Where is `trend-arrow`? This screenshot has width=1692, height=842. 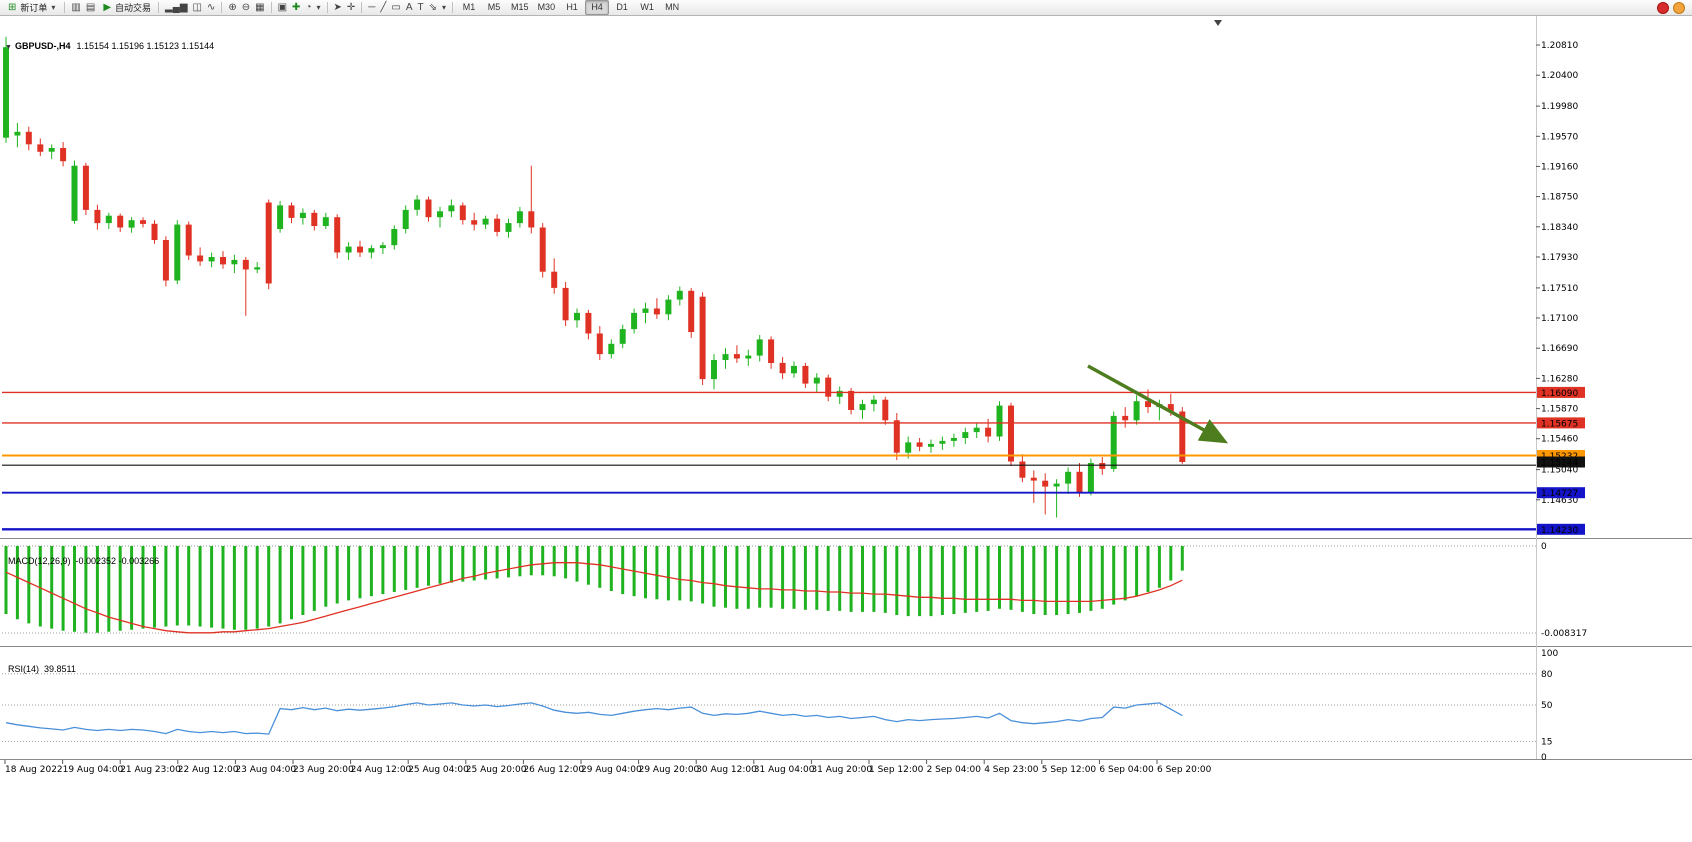
trend-arrow is located at coordinates (1158, 404).